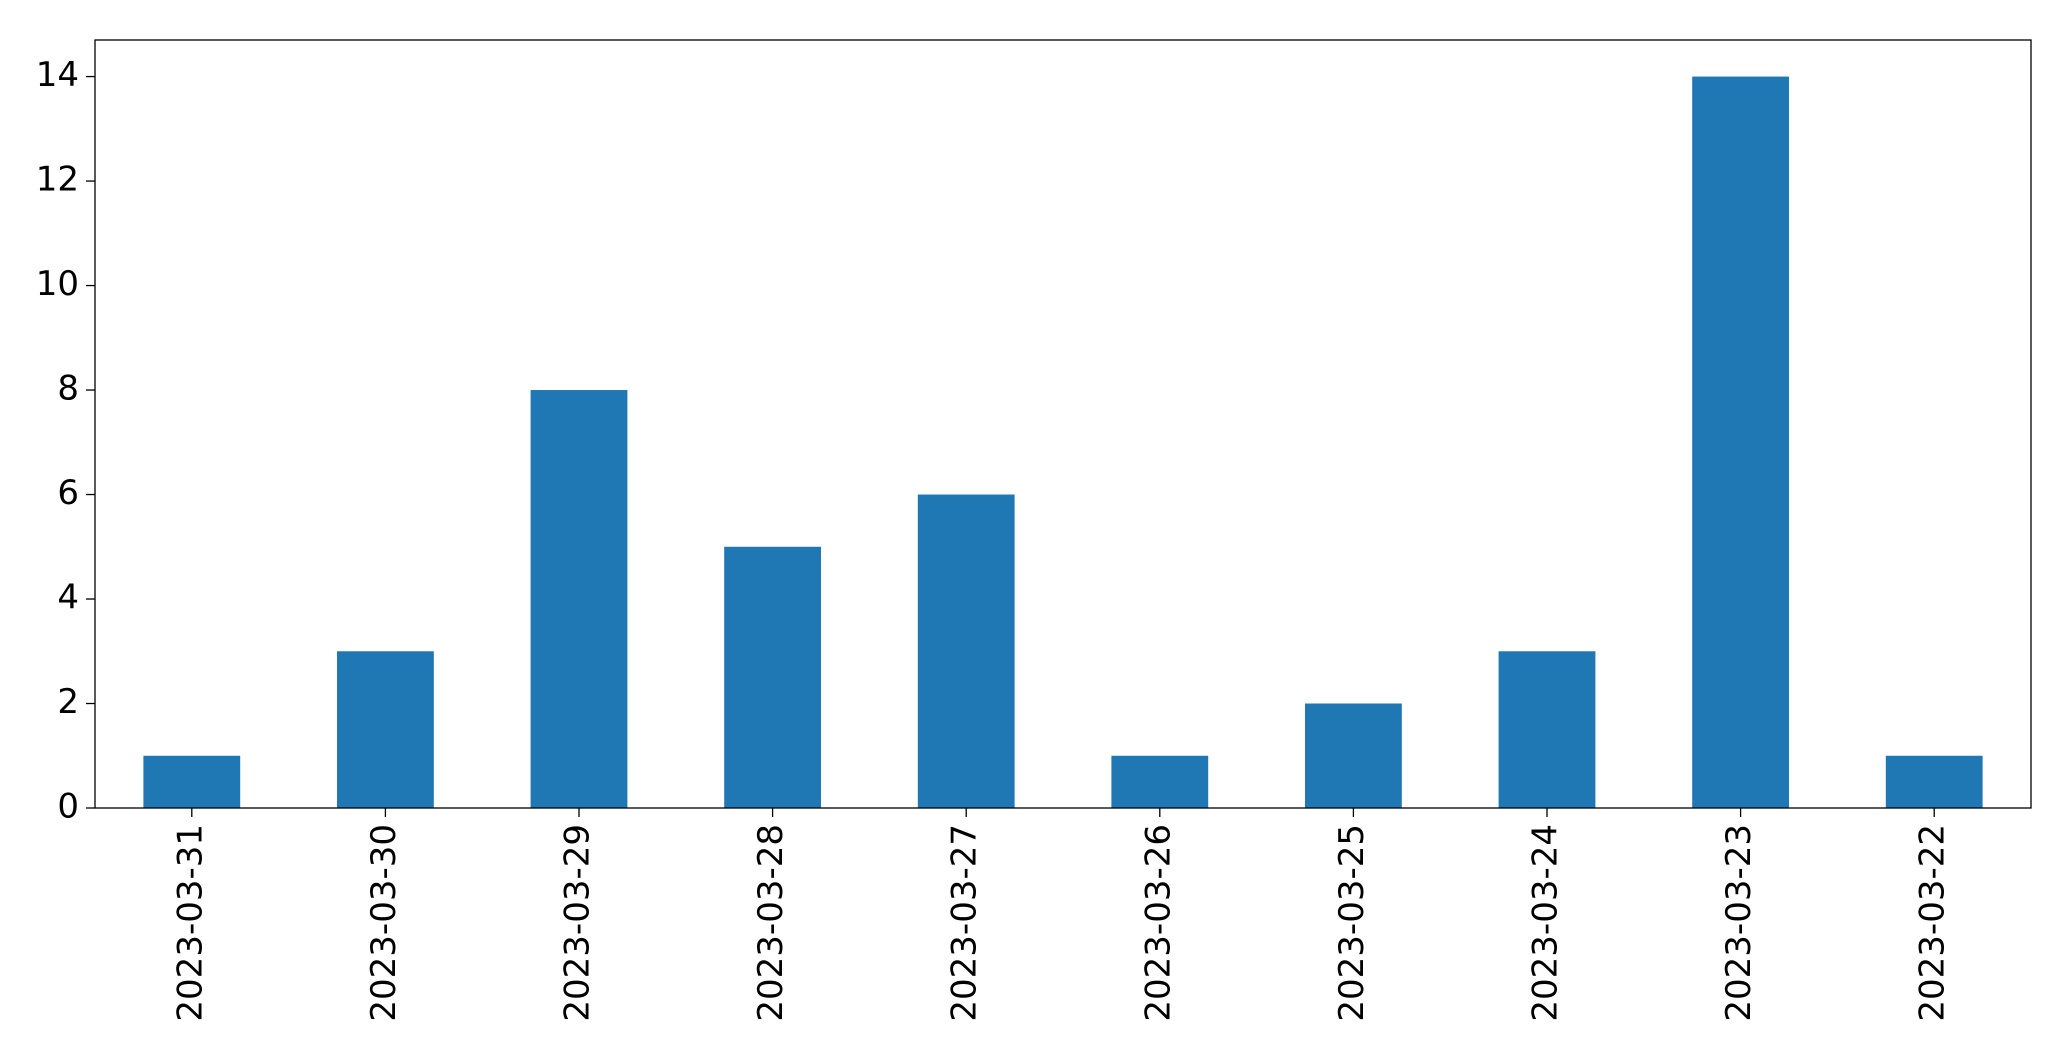 The height and width of the screenshot is (1061, 2071). I want to click on x-tick-label: 2023-03-28, so click(771, 923).